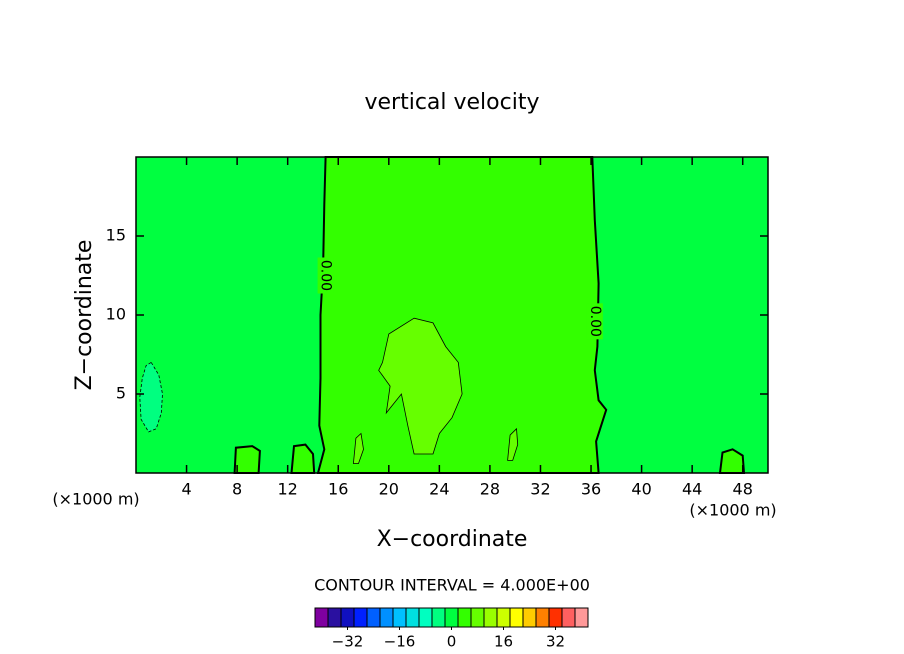 This screenshot has width=904, height=654. What do you see at coordinates (452, 539) in the screenshot?
I see `x-axis-label: X−coordinate` at bounding box center [452, 539].